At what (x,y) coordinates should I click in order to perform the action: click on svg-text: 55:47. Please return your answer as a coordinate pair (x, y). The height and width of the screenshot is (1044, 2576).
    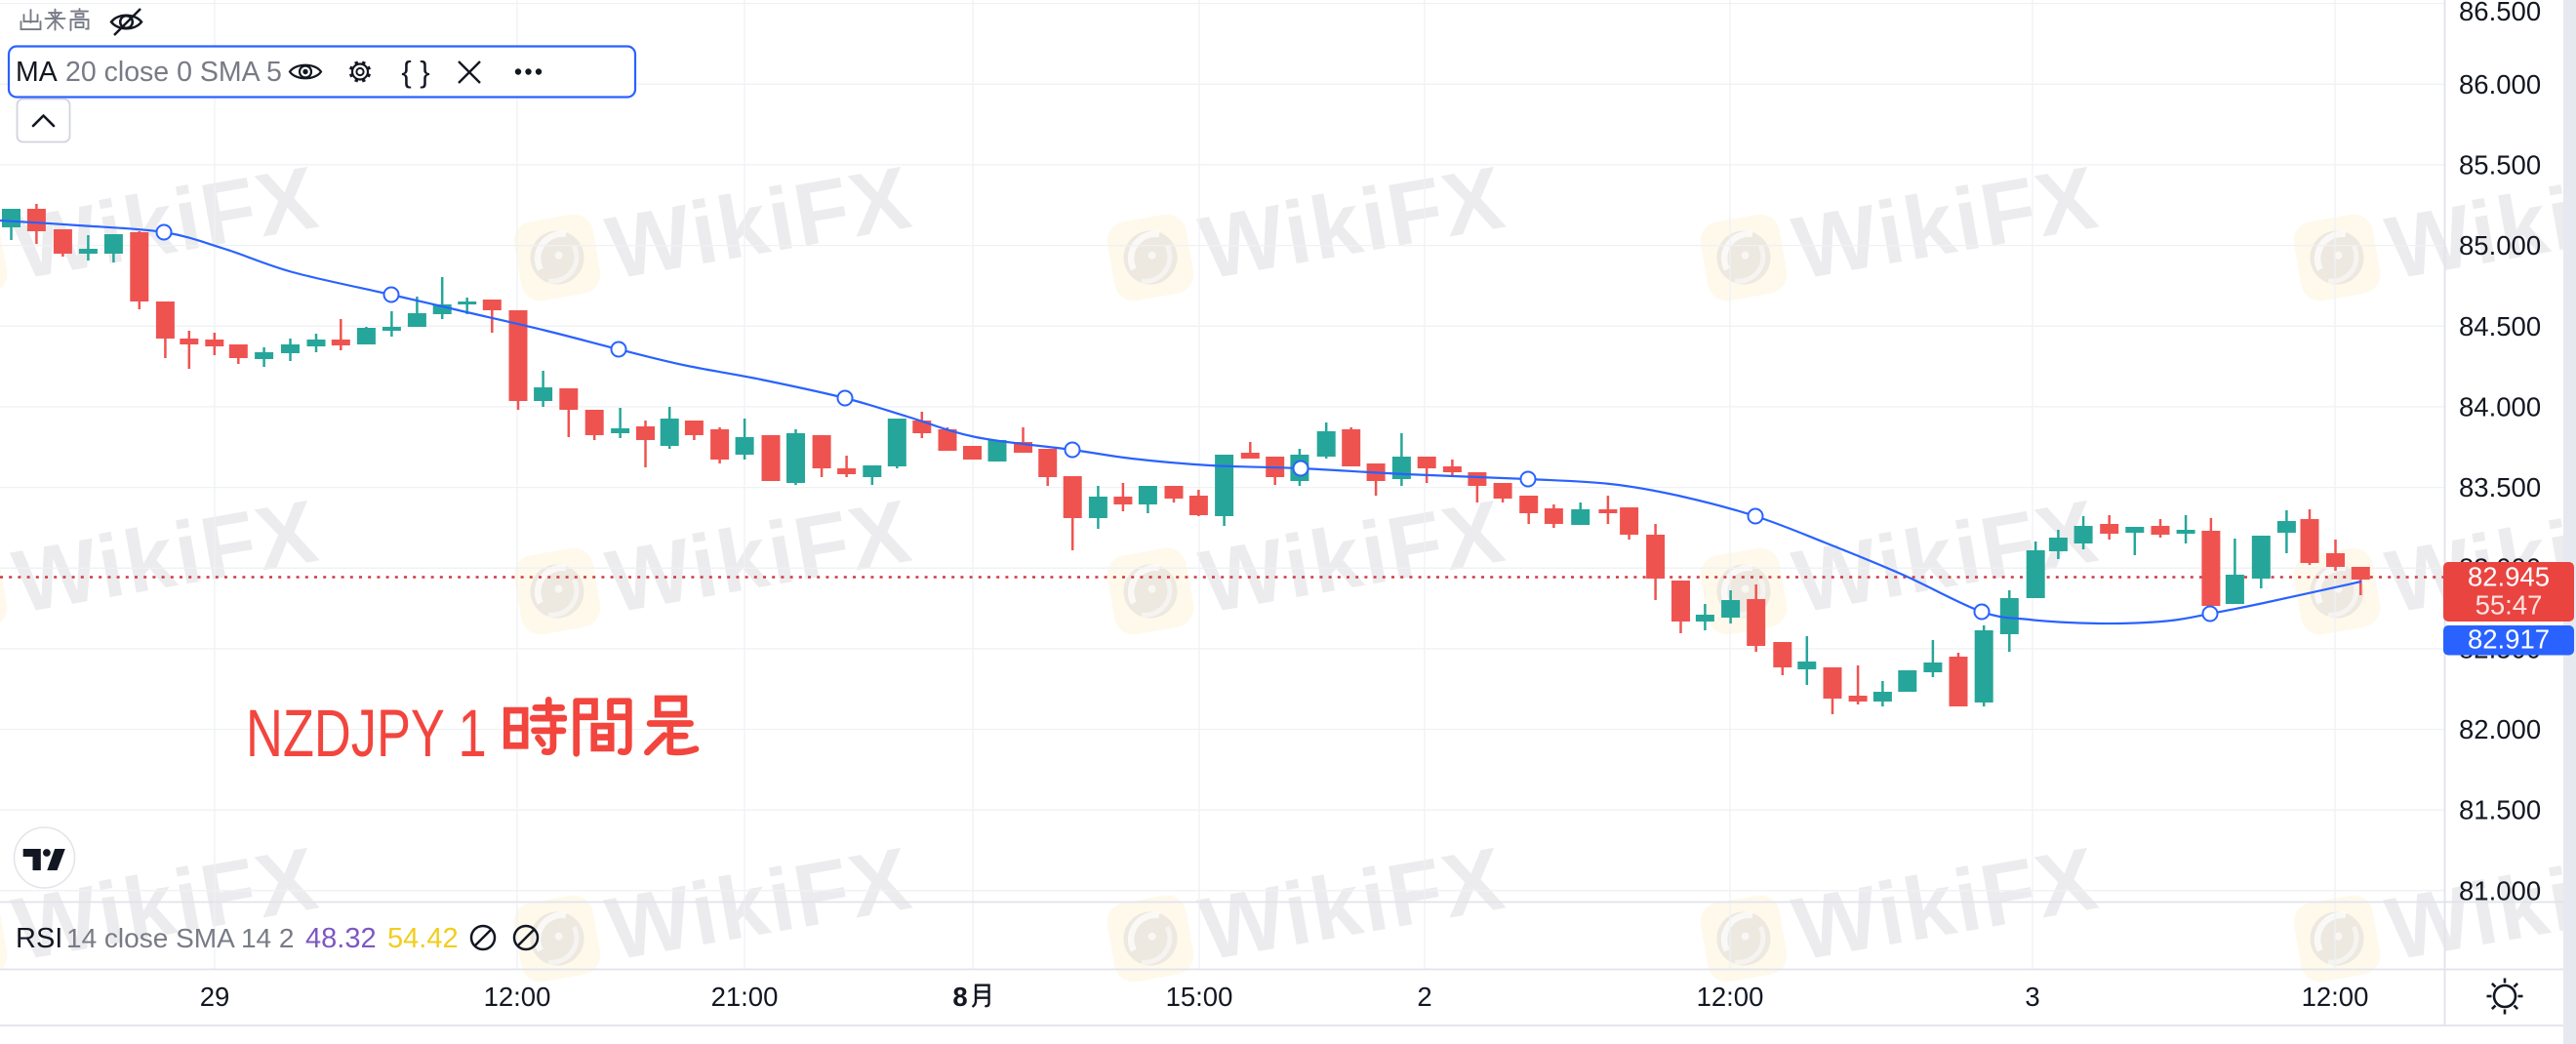
    Looking at the image, I should click on (2509, 605).